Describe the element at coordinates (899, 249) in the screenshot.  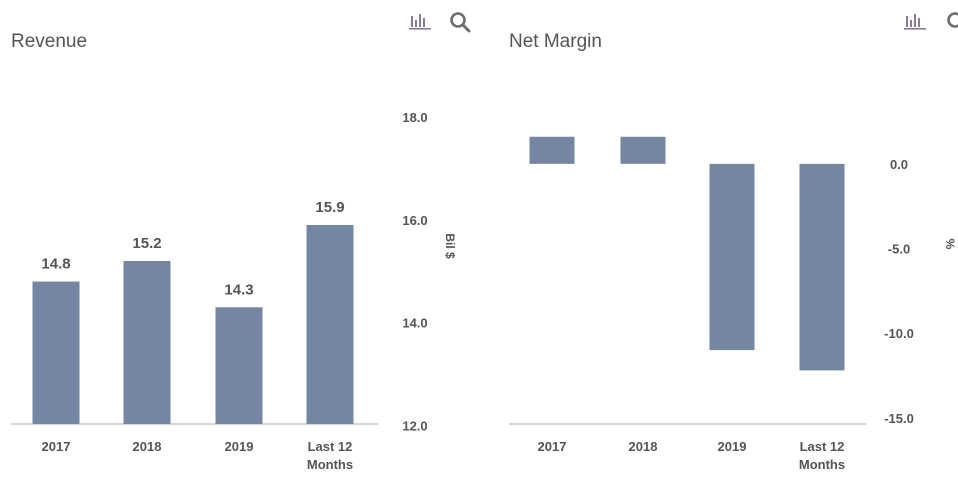
I see `y-tick-label: -5.0` at that location.